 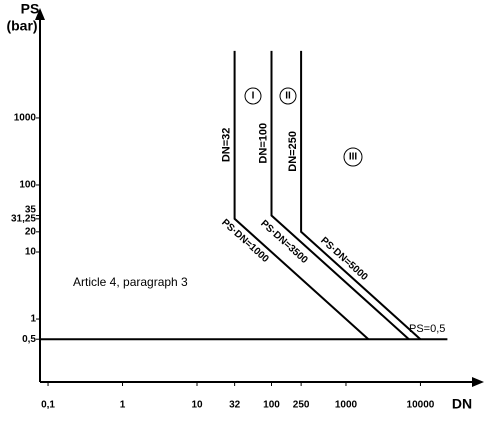 I want to click on annotation: I, so click(x=253, y=96).